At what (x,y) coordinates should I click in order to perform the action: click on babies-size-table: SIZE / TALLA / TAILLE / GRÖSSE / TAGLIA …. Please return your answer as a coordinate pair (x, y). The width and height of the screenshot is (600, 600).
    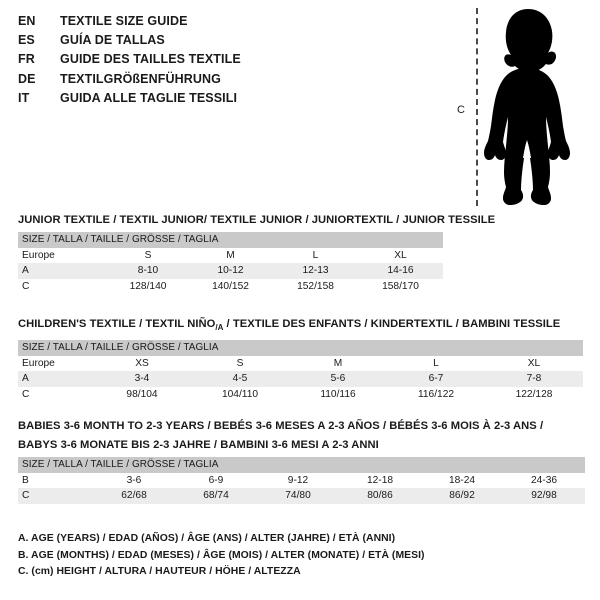
    Looking at the image, I should click on (301, 480).